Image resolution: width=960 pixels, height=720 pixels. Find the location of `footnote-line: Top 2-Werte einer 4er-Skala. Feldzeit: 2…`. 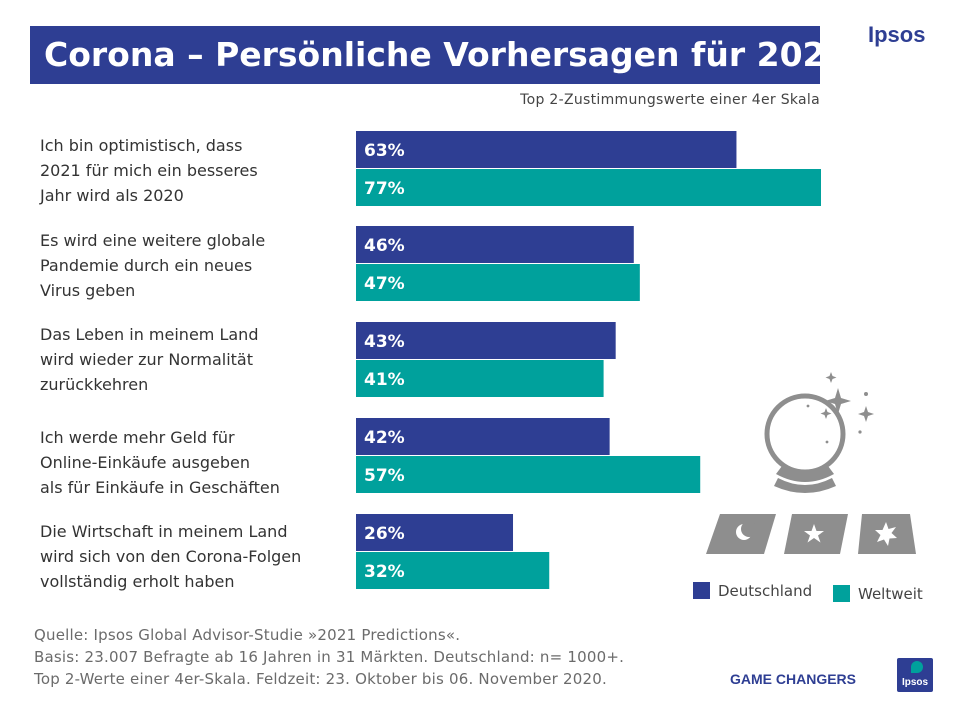

footnote-line: Top 2-Werte einer 4er-Skala. Feldzeit: 2… is located at coordinates (320, 679).